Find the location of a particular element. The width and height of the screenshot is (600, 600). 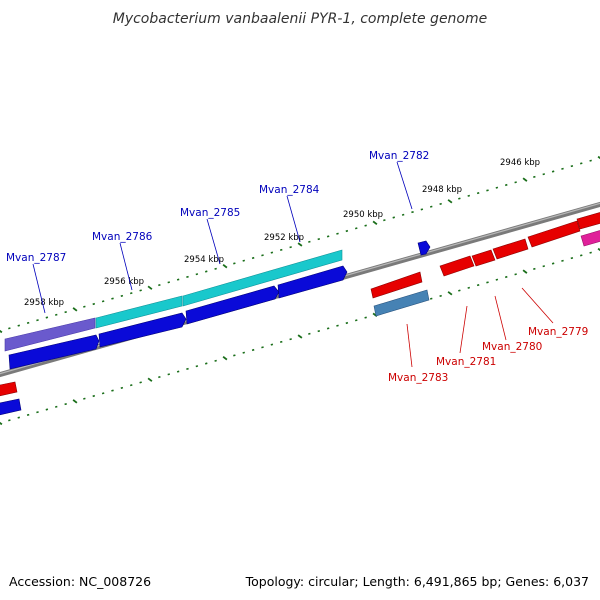

accession-text: Accession: NC_008726 is located at coordinates (80, 581).